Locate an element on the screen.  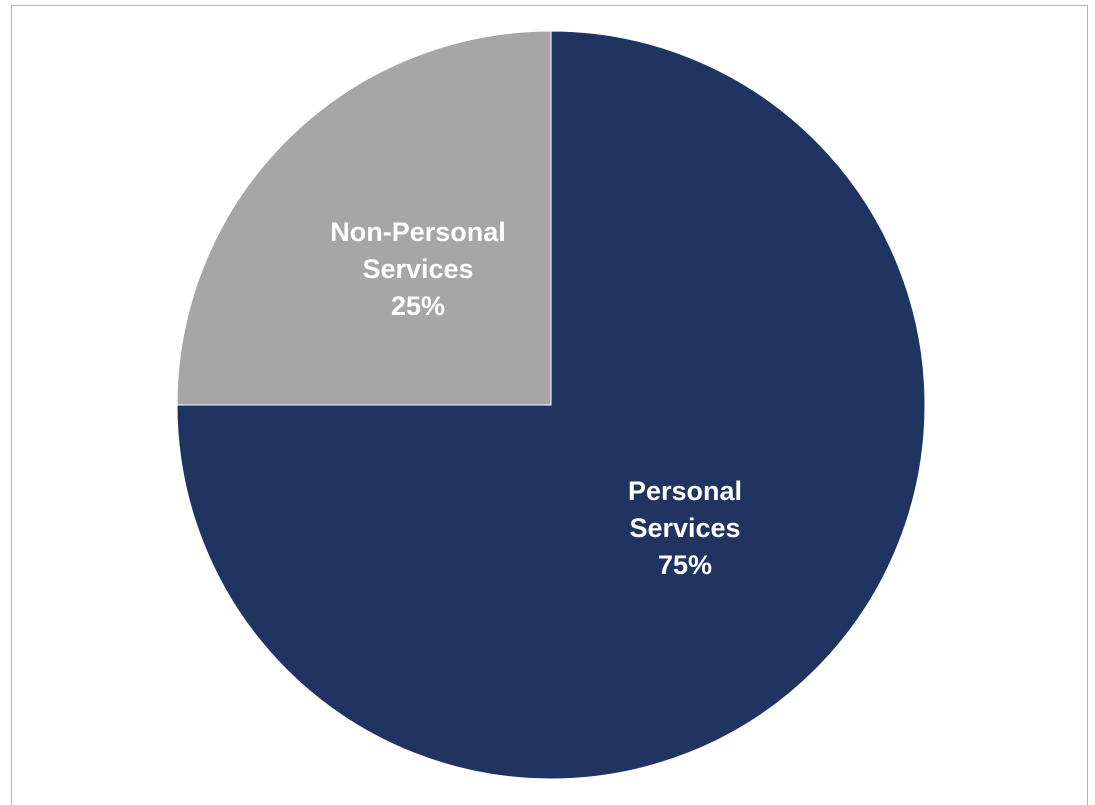
slice-label-personal-services: Personal Services 75% is located at coordinates (685, 528).